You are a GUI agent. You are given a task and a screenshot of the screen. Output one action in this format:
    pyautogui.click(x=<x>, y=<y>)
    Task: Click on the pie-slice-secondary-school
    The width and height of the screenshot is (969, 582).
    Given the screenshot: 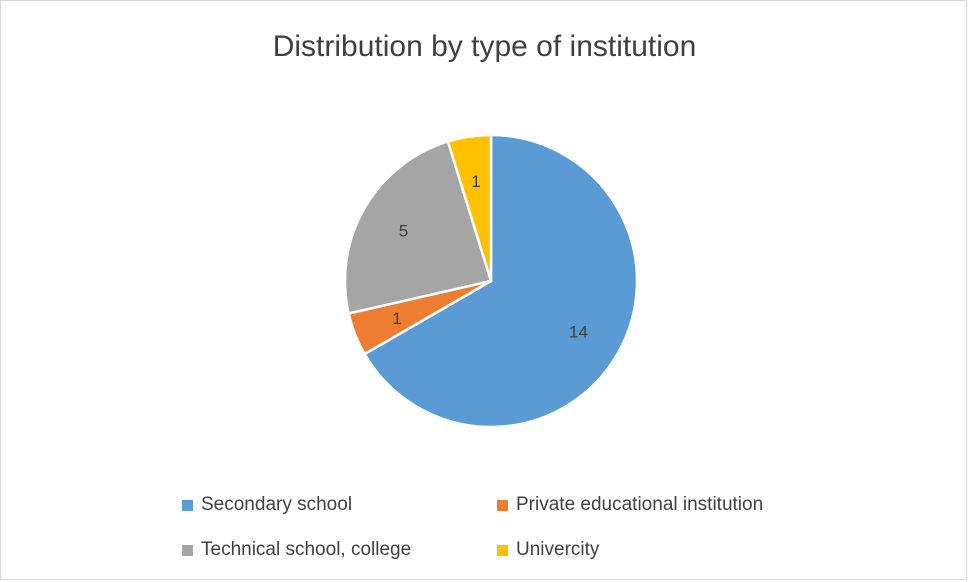 What is the action you would take?
    pyautogui.click(x=501, y=281)
    